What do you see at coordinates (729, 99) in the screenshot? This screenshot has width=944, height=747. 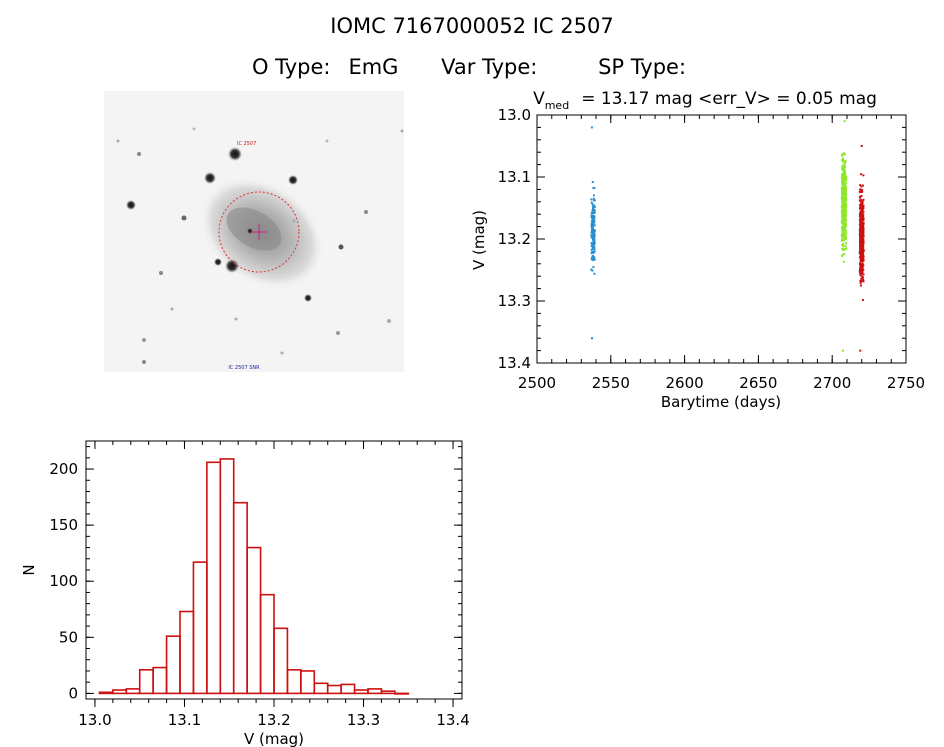 I see `light-curve-title-rest: = 13.17 mag <err_V> = 0.05 mag` at bounding box center [729, 99].